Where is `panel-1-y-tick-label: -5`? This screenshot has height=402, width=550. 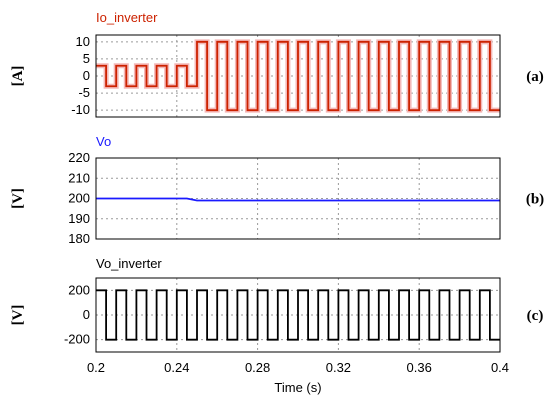 panel-1-y-tick-label: -5 is located at coordinates (84, 92).